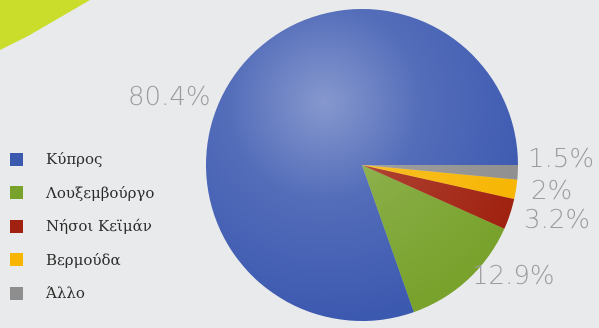  Describe the element at coordinates (65, 293) in the screenshot. I see `legend-label-other: Άλλο` at that location.